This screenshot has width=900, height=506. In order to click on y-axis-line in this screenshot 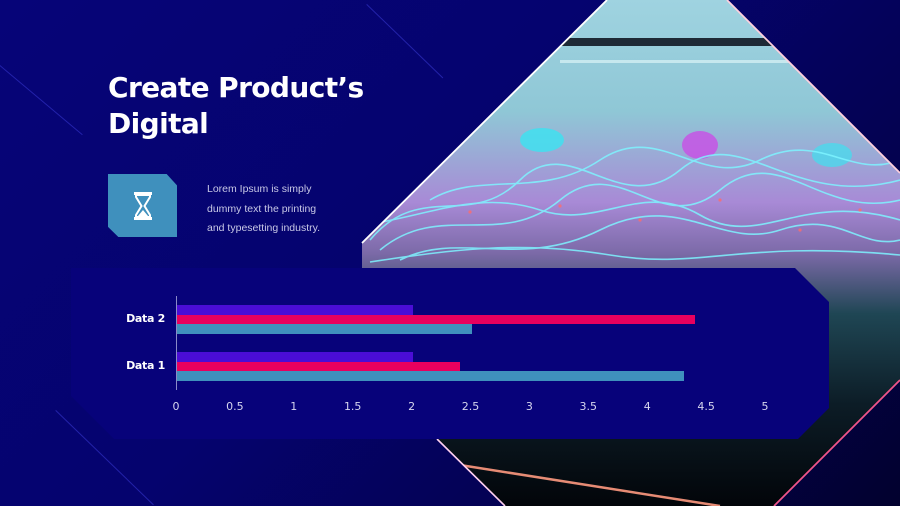, I will do `click(176, 343)`.